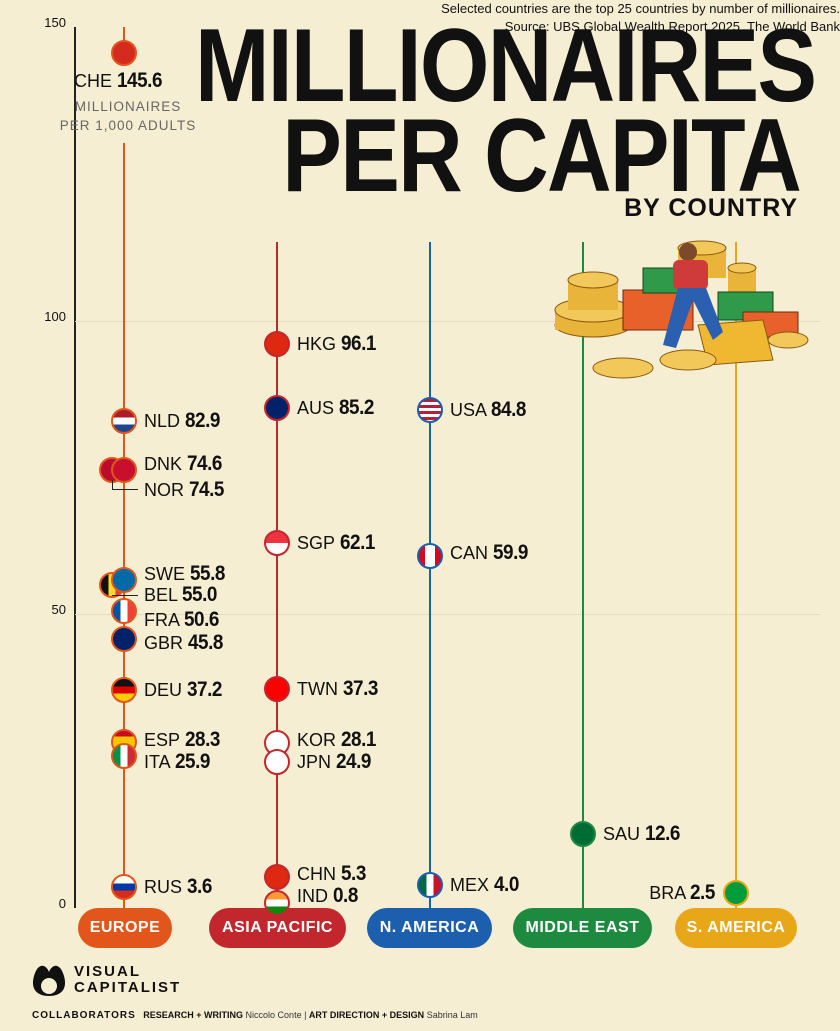 This screenshot has height=1031, width=840. What do you see at coordinates (366, 1015) in the screenshot?
I see `design-label: ART DIRECTION + DESIGN` at bounding box center [366, 1015].